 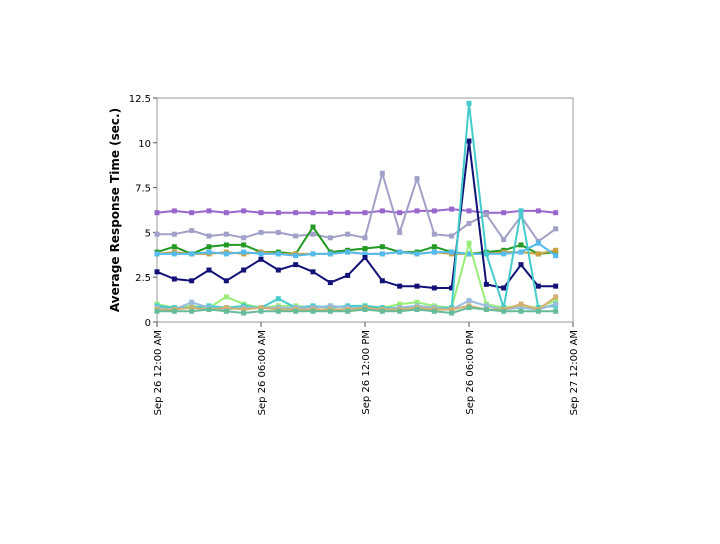 What do you see at coordinates (143, 211) in the screenshot?
I see `y-axis: 0 2.5 5 7.5 10 12.5` at bounding box center [143, 211].